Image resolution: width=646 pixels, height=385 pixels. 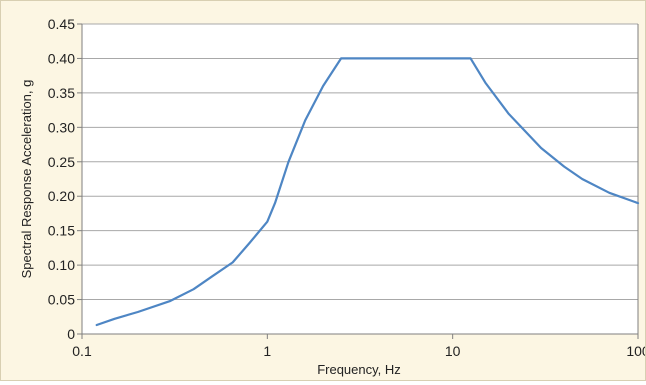 I want to click on y-axis-title: Spectral Response Acceleration, g, so click(x=26, y=179).